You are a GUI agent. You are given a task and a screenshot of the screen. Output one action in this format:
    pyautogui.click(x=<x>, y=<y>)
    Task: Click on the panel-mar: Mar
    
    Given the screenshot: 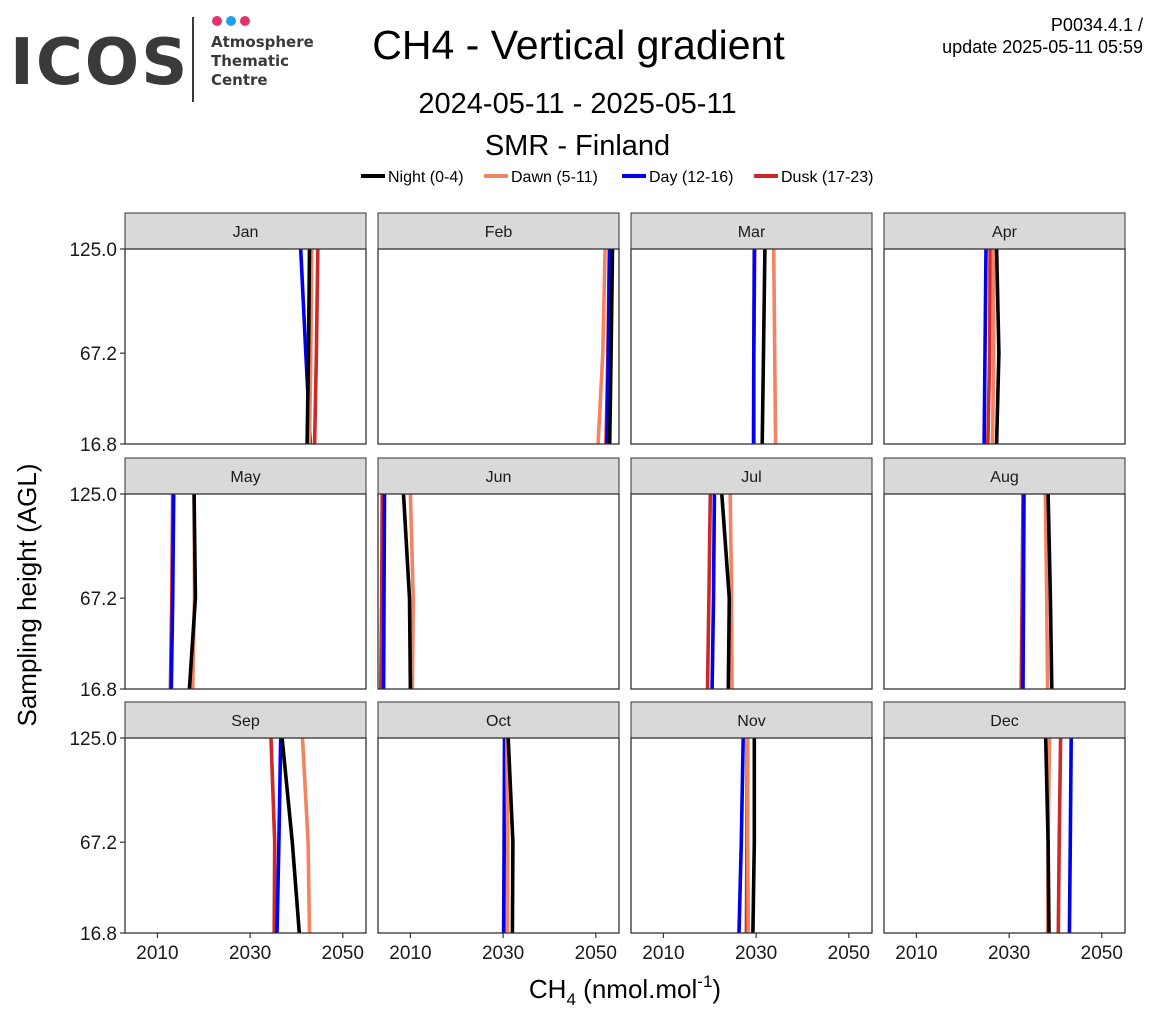 What is the action you would take?
    pyautogui.click(x=751, y=328)
    